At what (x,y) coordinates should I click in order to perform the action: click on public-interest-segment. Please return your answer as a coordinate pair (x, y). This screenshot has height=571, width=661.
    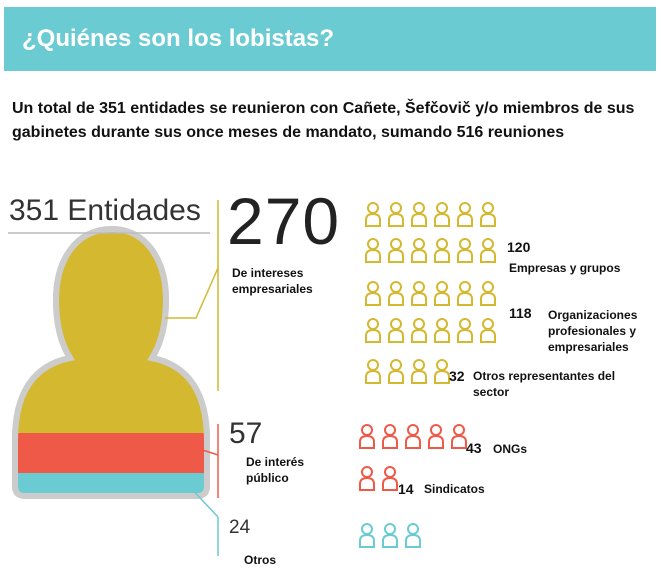
    Looking at the image, I should click on (111, 453).